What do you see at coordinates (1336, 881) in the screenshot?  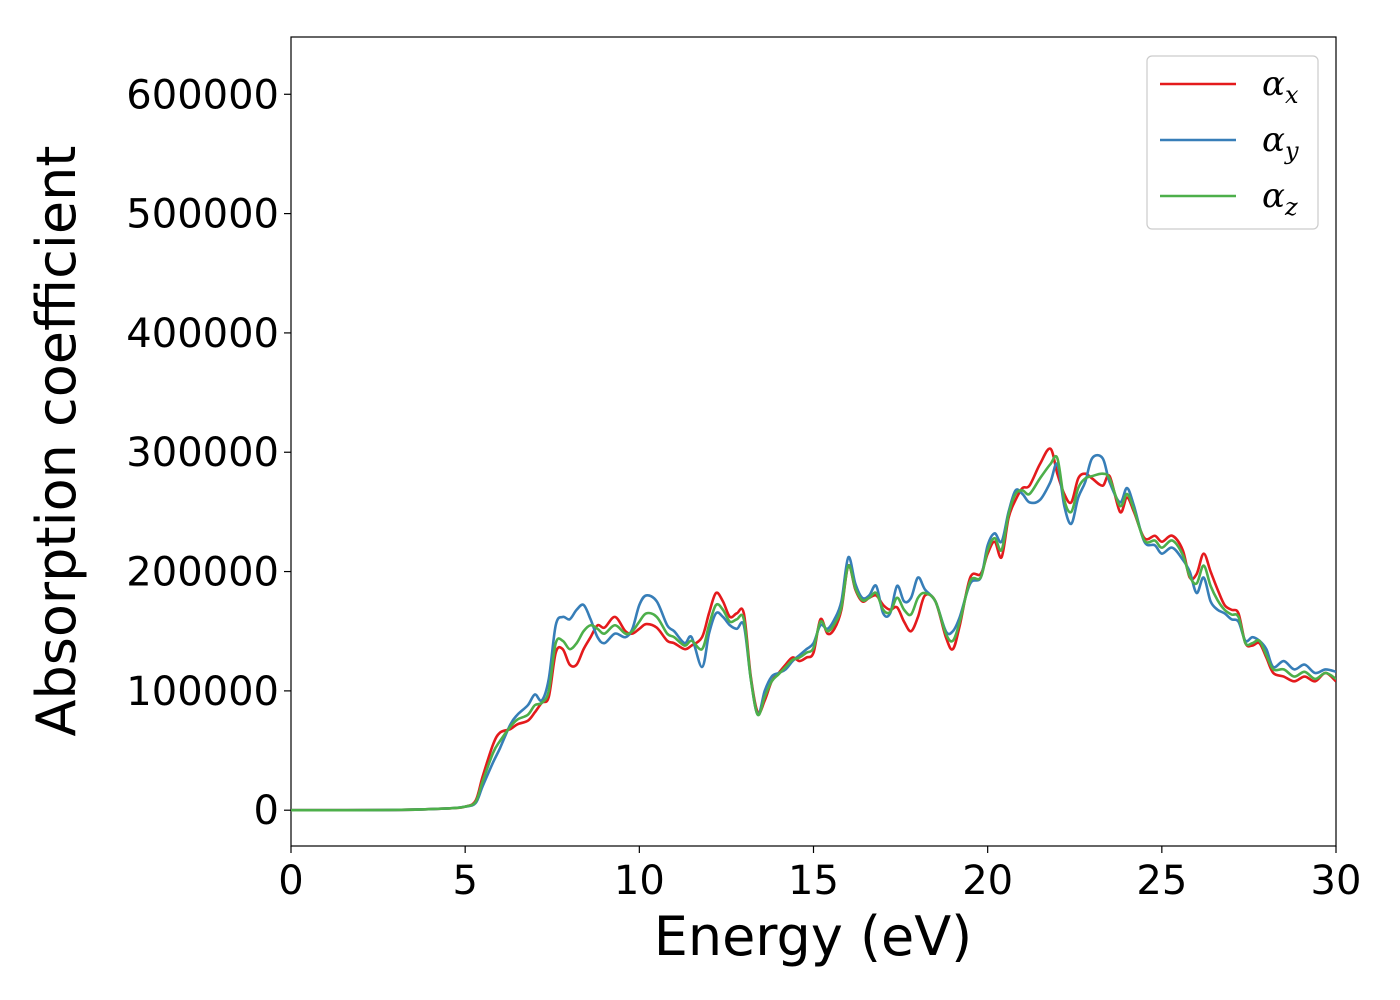 I see `x-tick-label: 30` at bounding box center [1336, 881].